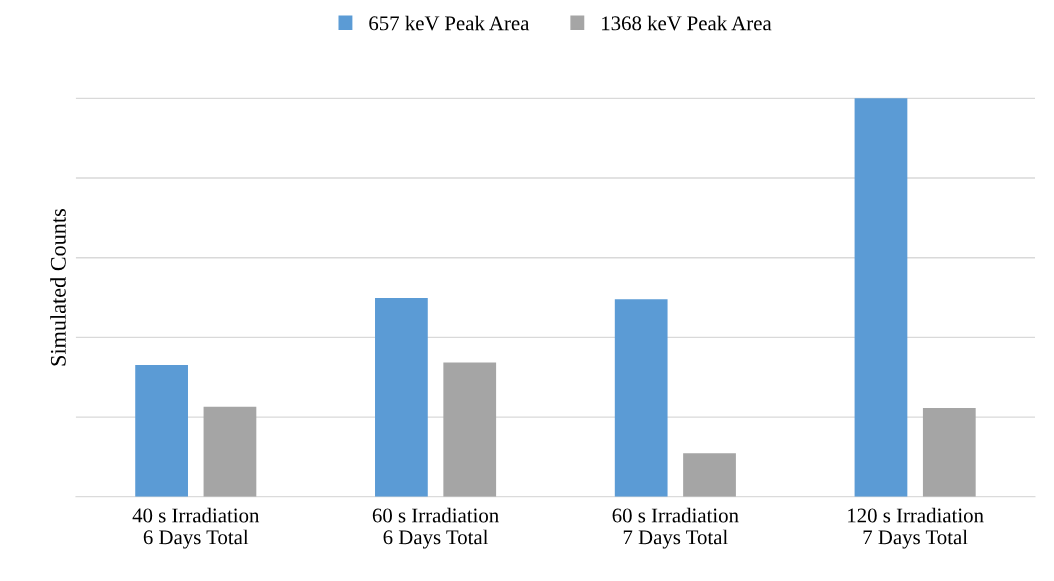 The height and width of the screenshot is (581, 1054). I want to click on x-tick-label: 60 s Irradiation 7 Days Total, so click(675, 528).